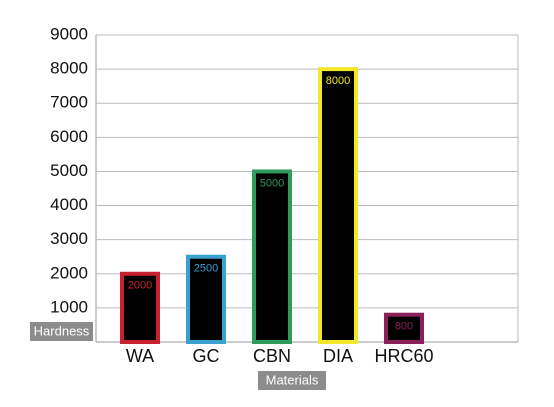 The width and height of the screenshot is (554, 407). Describe the element at coordinates (272, 356) in the screenshot. I see `x-tick-label: CBN` at that location.